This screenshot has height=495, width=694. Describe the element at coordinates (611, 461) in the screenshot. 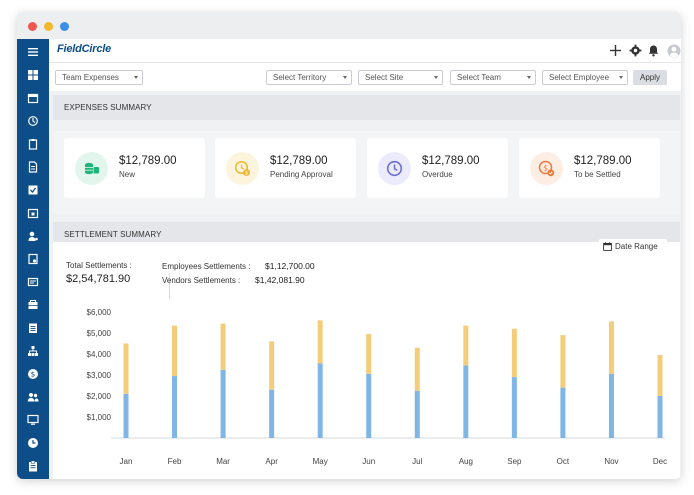

I see `x-tick-label: Nov` at that location.